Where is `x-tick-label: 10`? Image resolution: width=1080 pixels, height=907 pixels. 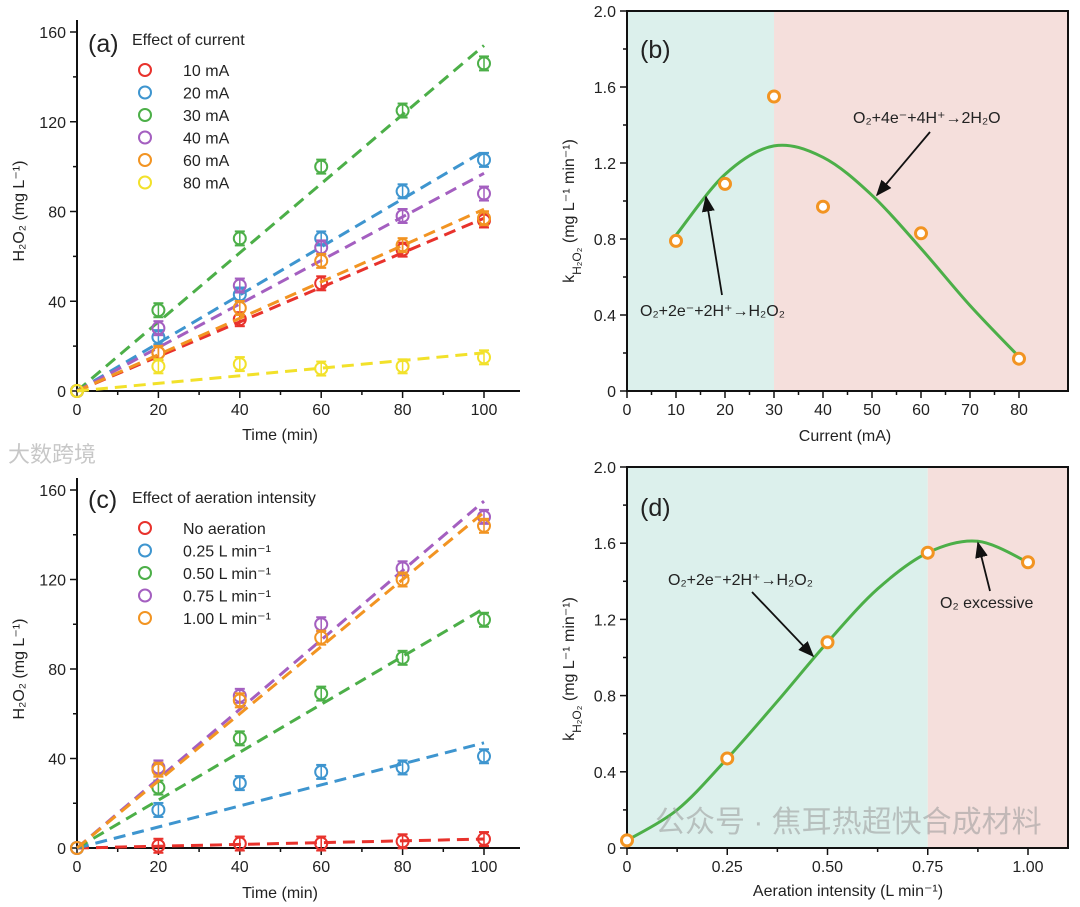 x-tick-label: 10 is located at coordinates (676, 410).